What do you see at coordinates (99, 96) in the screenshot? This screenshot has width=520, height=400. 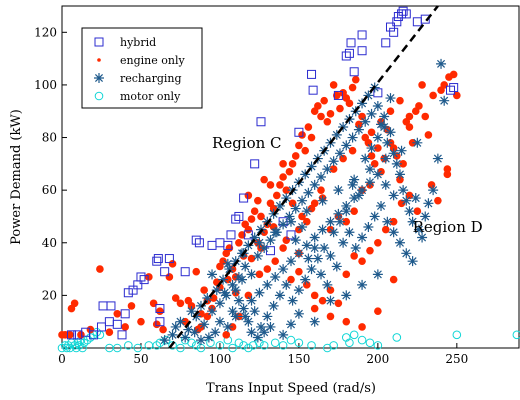 I see `legend-marker-motor-only` at bounding box center [99, 96].